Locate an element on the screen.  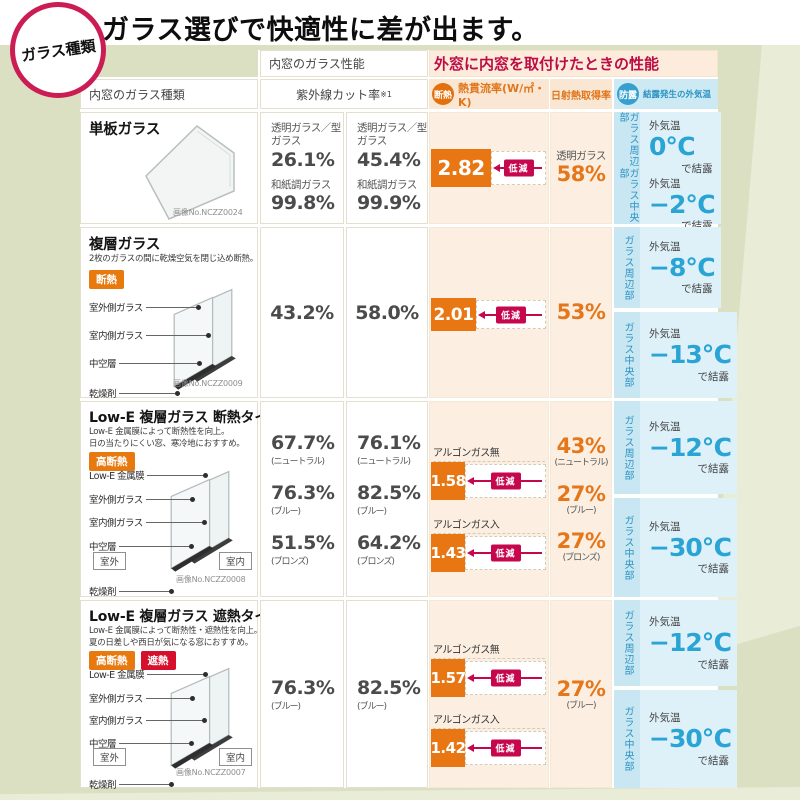
dew-group: 外気温 −12℃ で結露 is located at coordinates (690, 448).